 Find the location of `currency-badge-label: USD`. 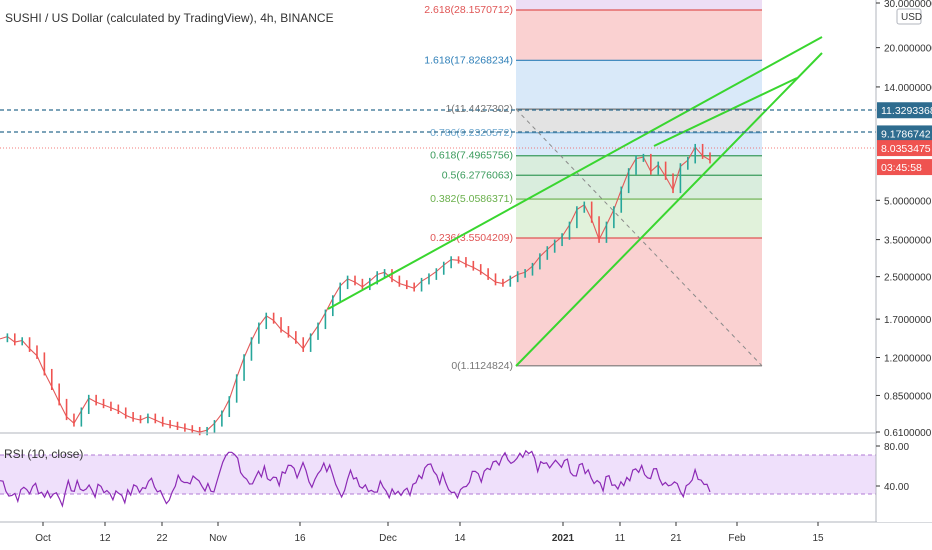

currency-badge-label: USD is located at coordinates (911, 17).